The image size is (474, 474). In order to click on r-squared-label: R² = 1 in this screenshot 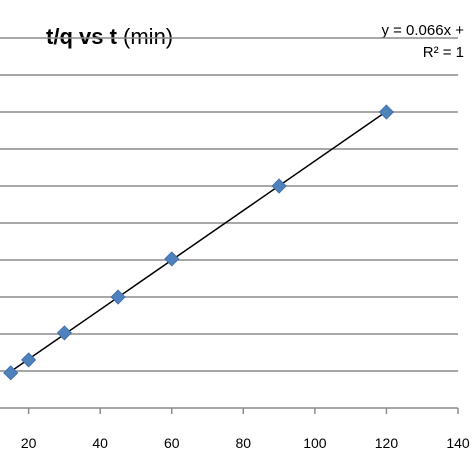, I will do `click(443, 52)`.